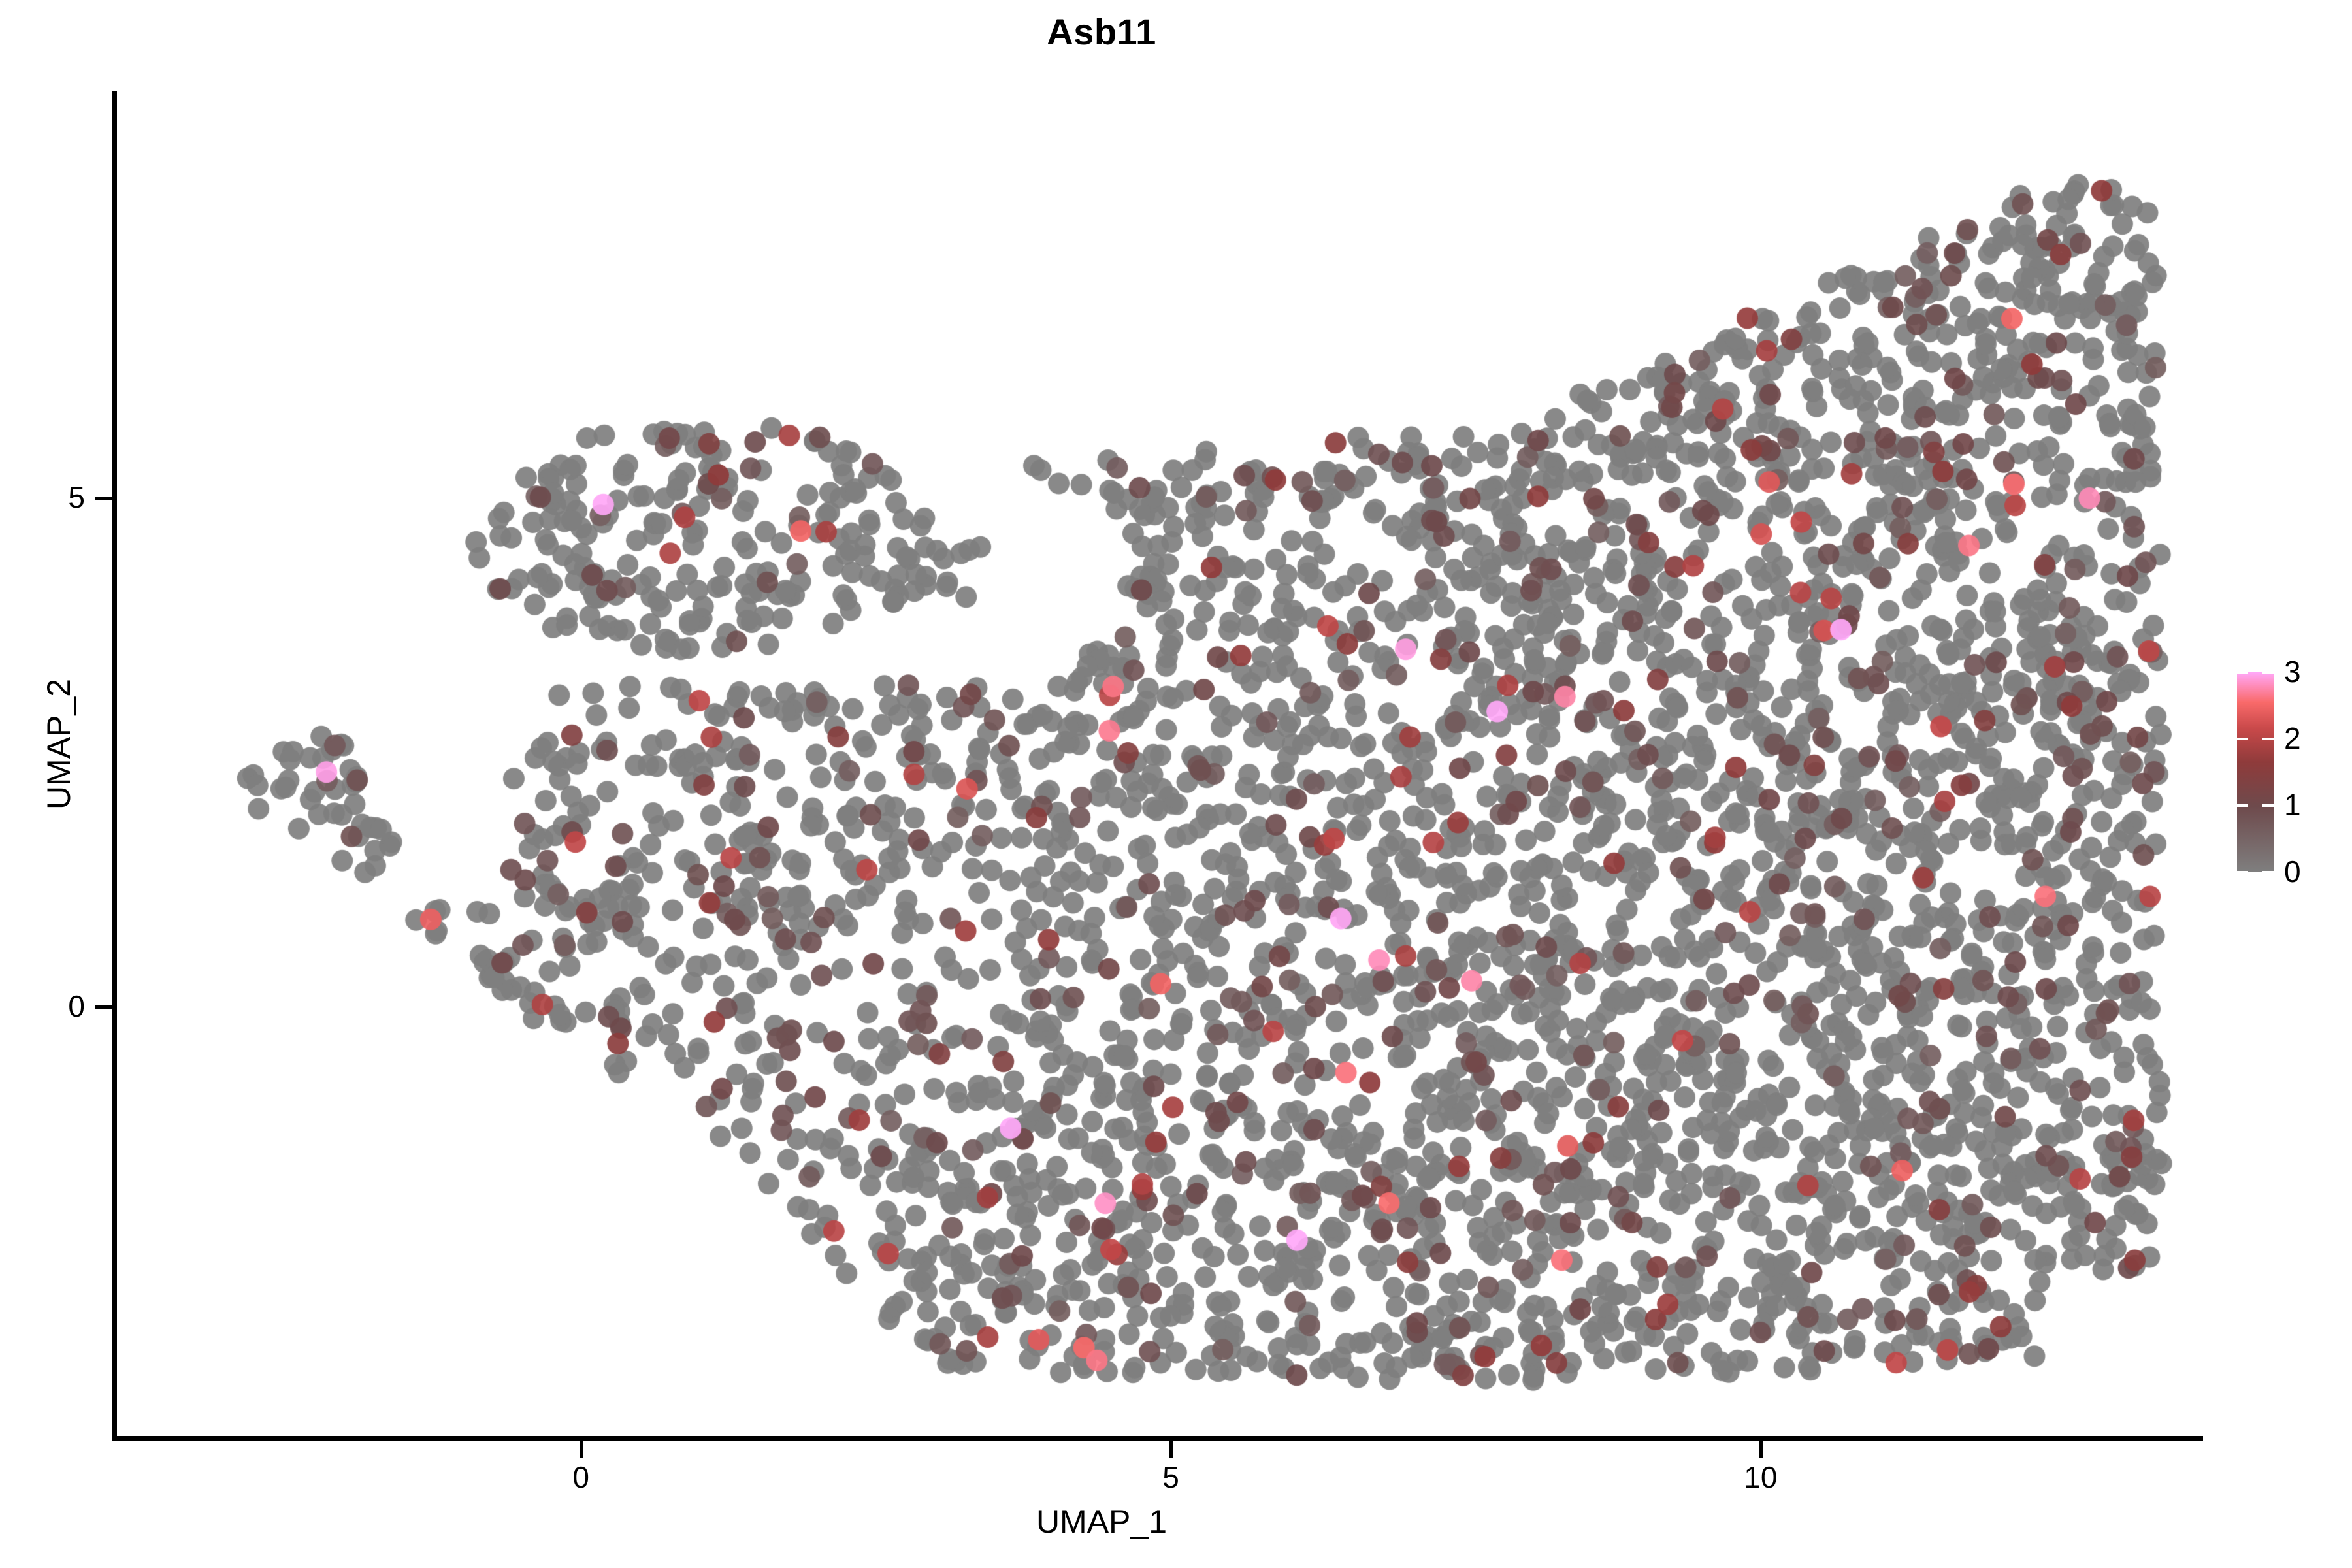 Image resolution: width=2352 pixels, height=1568 pixels. What do you see at coordinates (1101, 31) in the screenshot?
I see `page-title: Asb11` at bounding box center [1101, 31].